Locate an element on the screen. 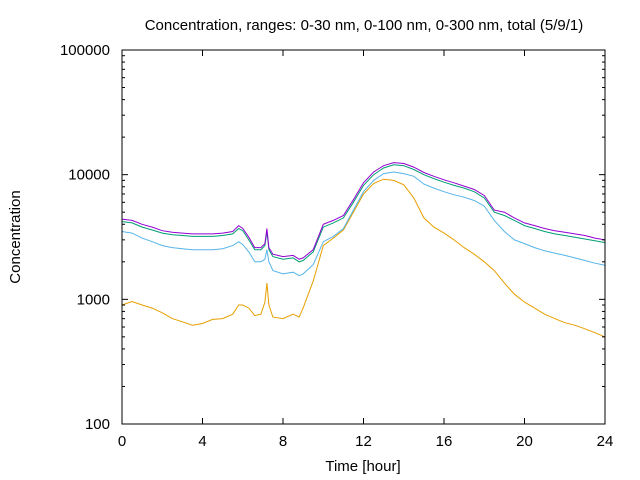 The height and width of the screenshot is (480, 640). y-axis-label: Concentration is located at coordinates (15, 236).